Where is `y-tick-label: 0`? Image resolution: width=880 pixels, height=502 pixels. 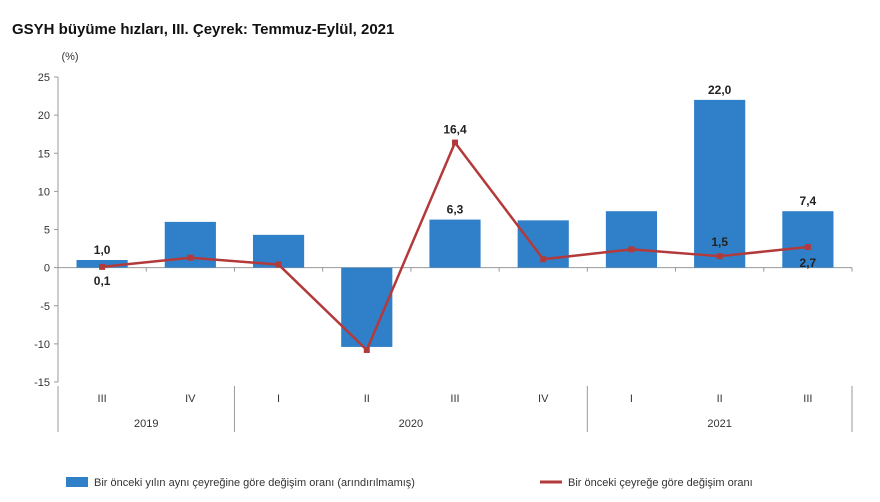 y-tick-label: 0 is located at coordinates (47, 269).